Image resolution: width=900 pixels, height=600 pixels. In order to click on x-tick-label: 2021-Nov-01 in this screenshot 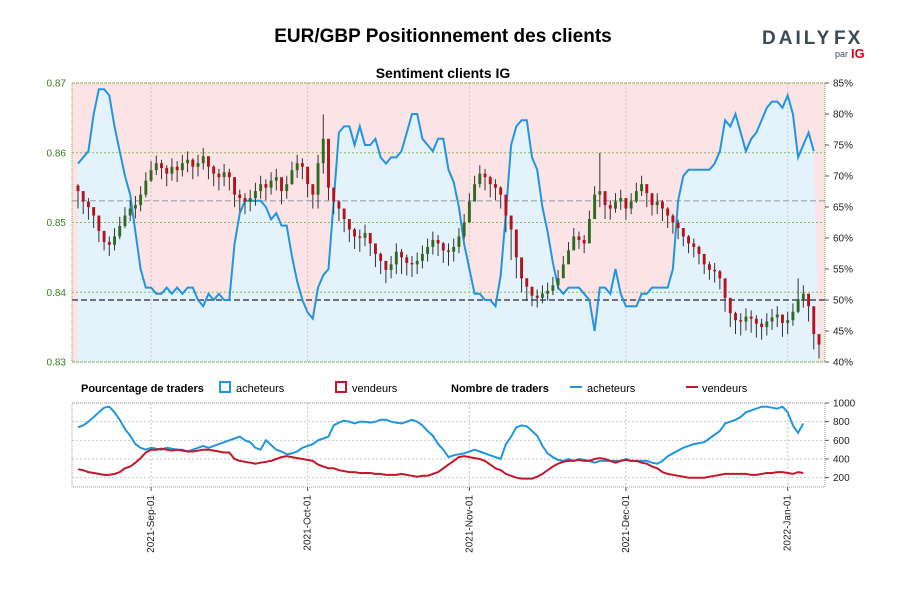, I will do `click(469, 524)`.